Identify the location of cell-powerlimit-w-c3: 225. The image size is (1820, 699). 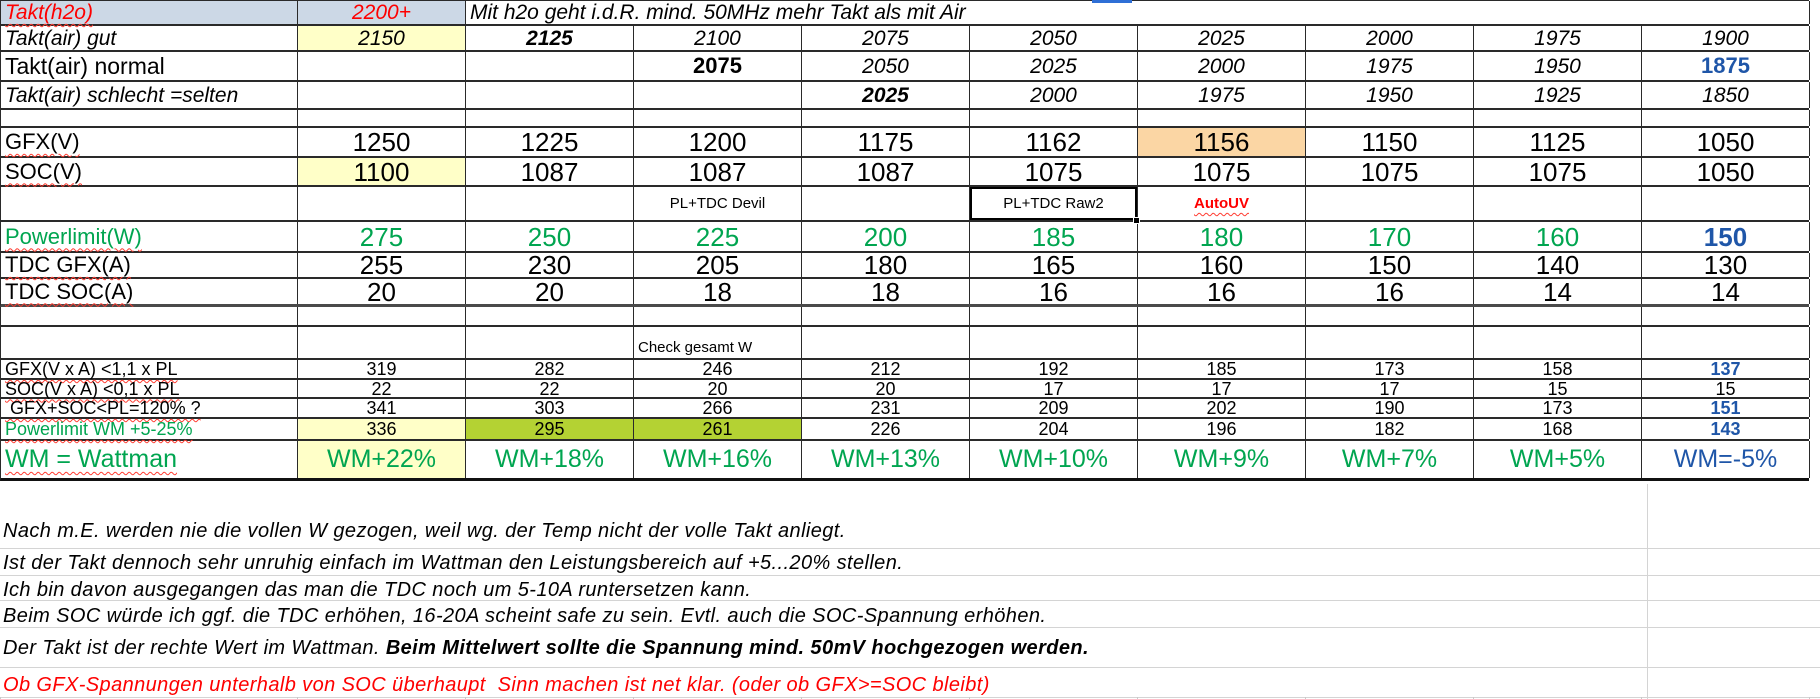
(718, 236).